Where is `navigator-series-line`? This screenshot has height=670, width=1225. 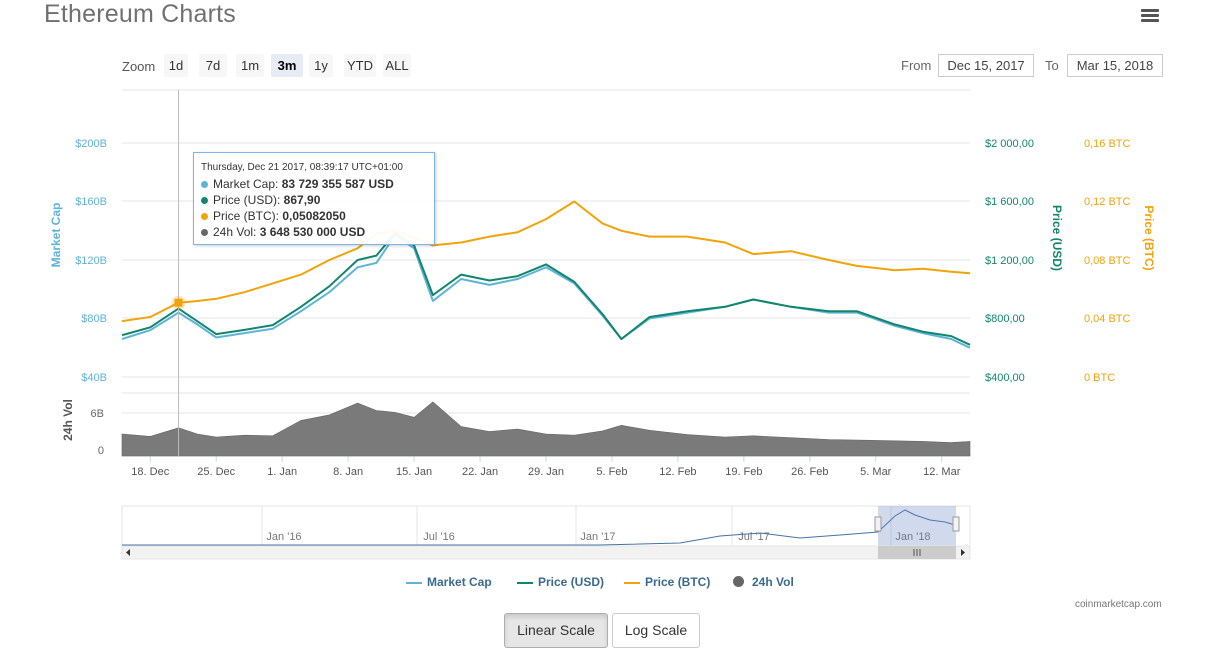 navigator-series-line is located at coordinates (539, 527).